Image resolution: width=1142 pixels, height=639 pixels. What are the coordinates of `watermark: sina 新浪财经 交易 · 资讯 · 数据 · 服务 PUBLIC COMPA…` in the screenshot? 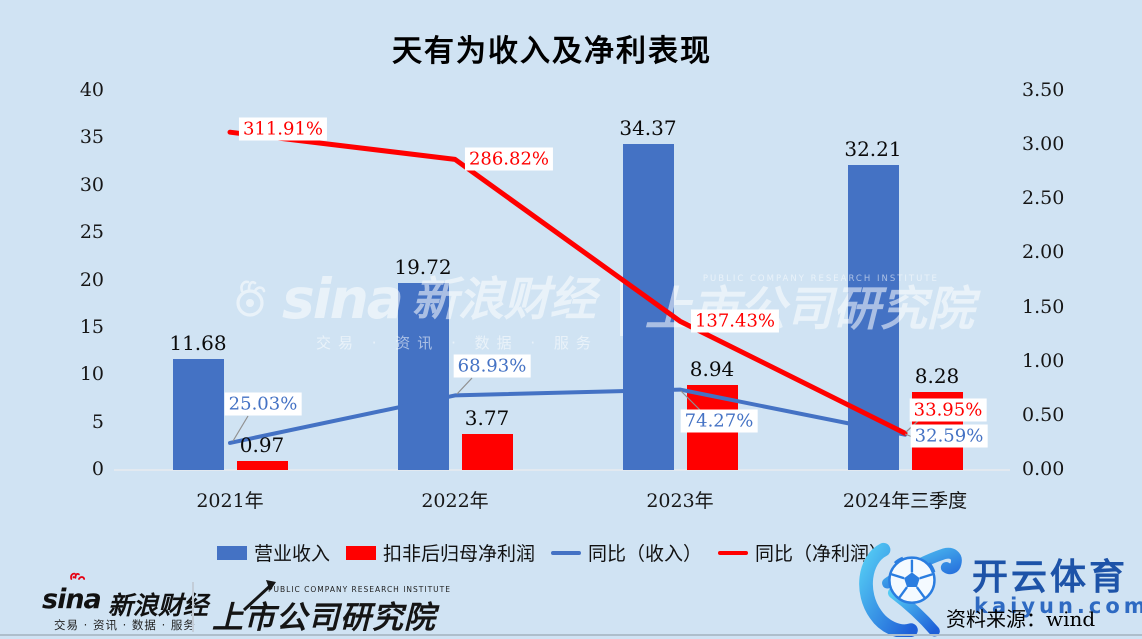 It's located at (601, 311).